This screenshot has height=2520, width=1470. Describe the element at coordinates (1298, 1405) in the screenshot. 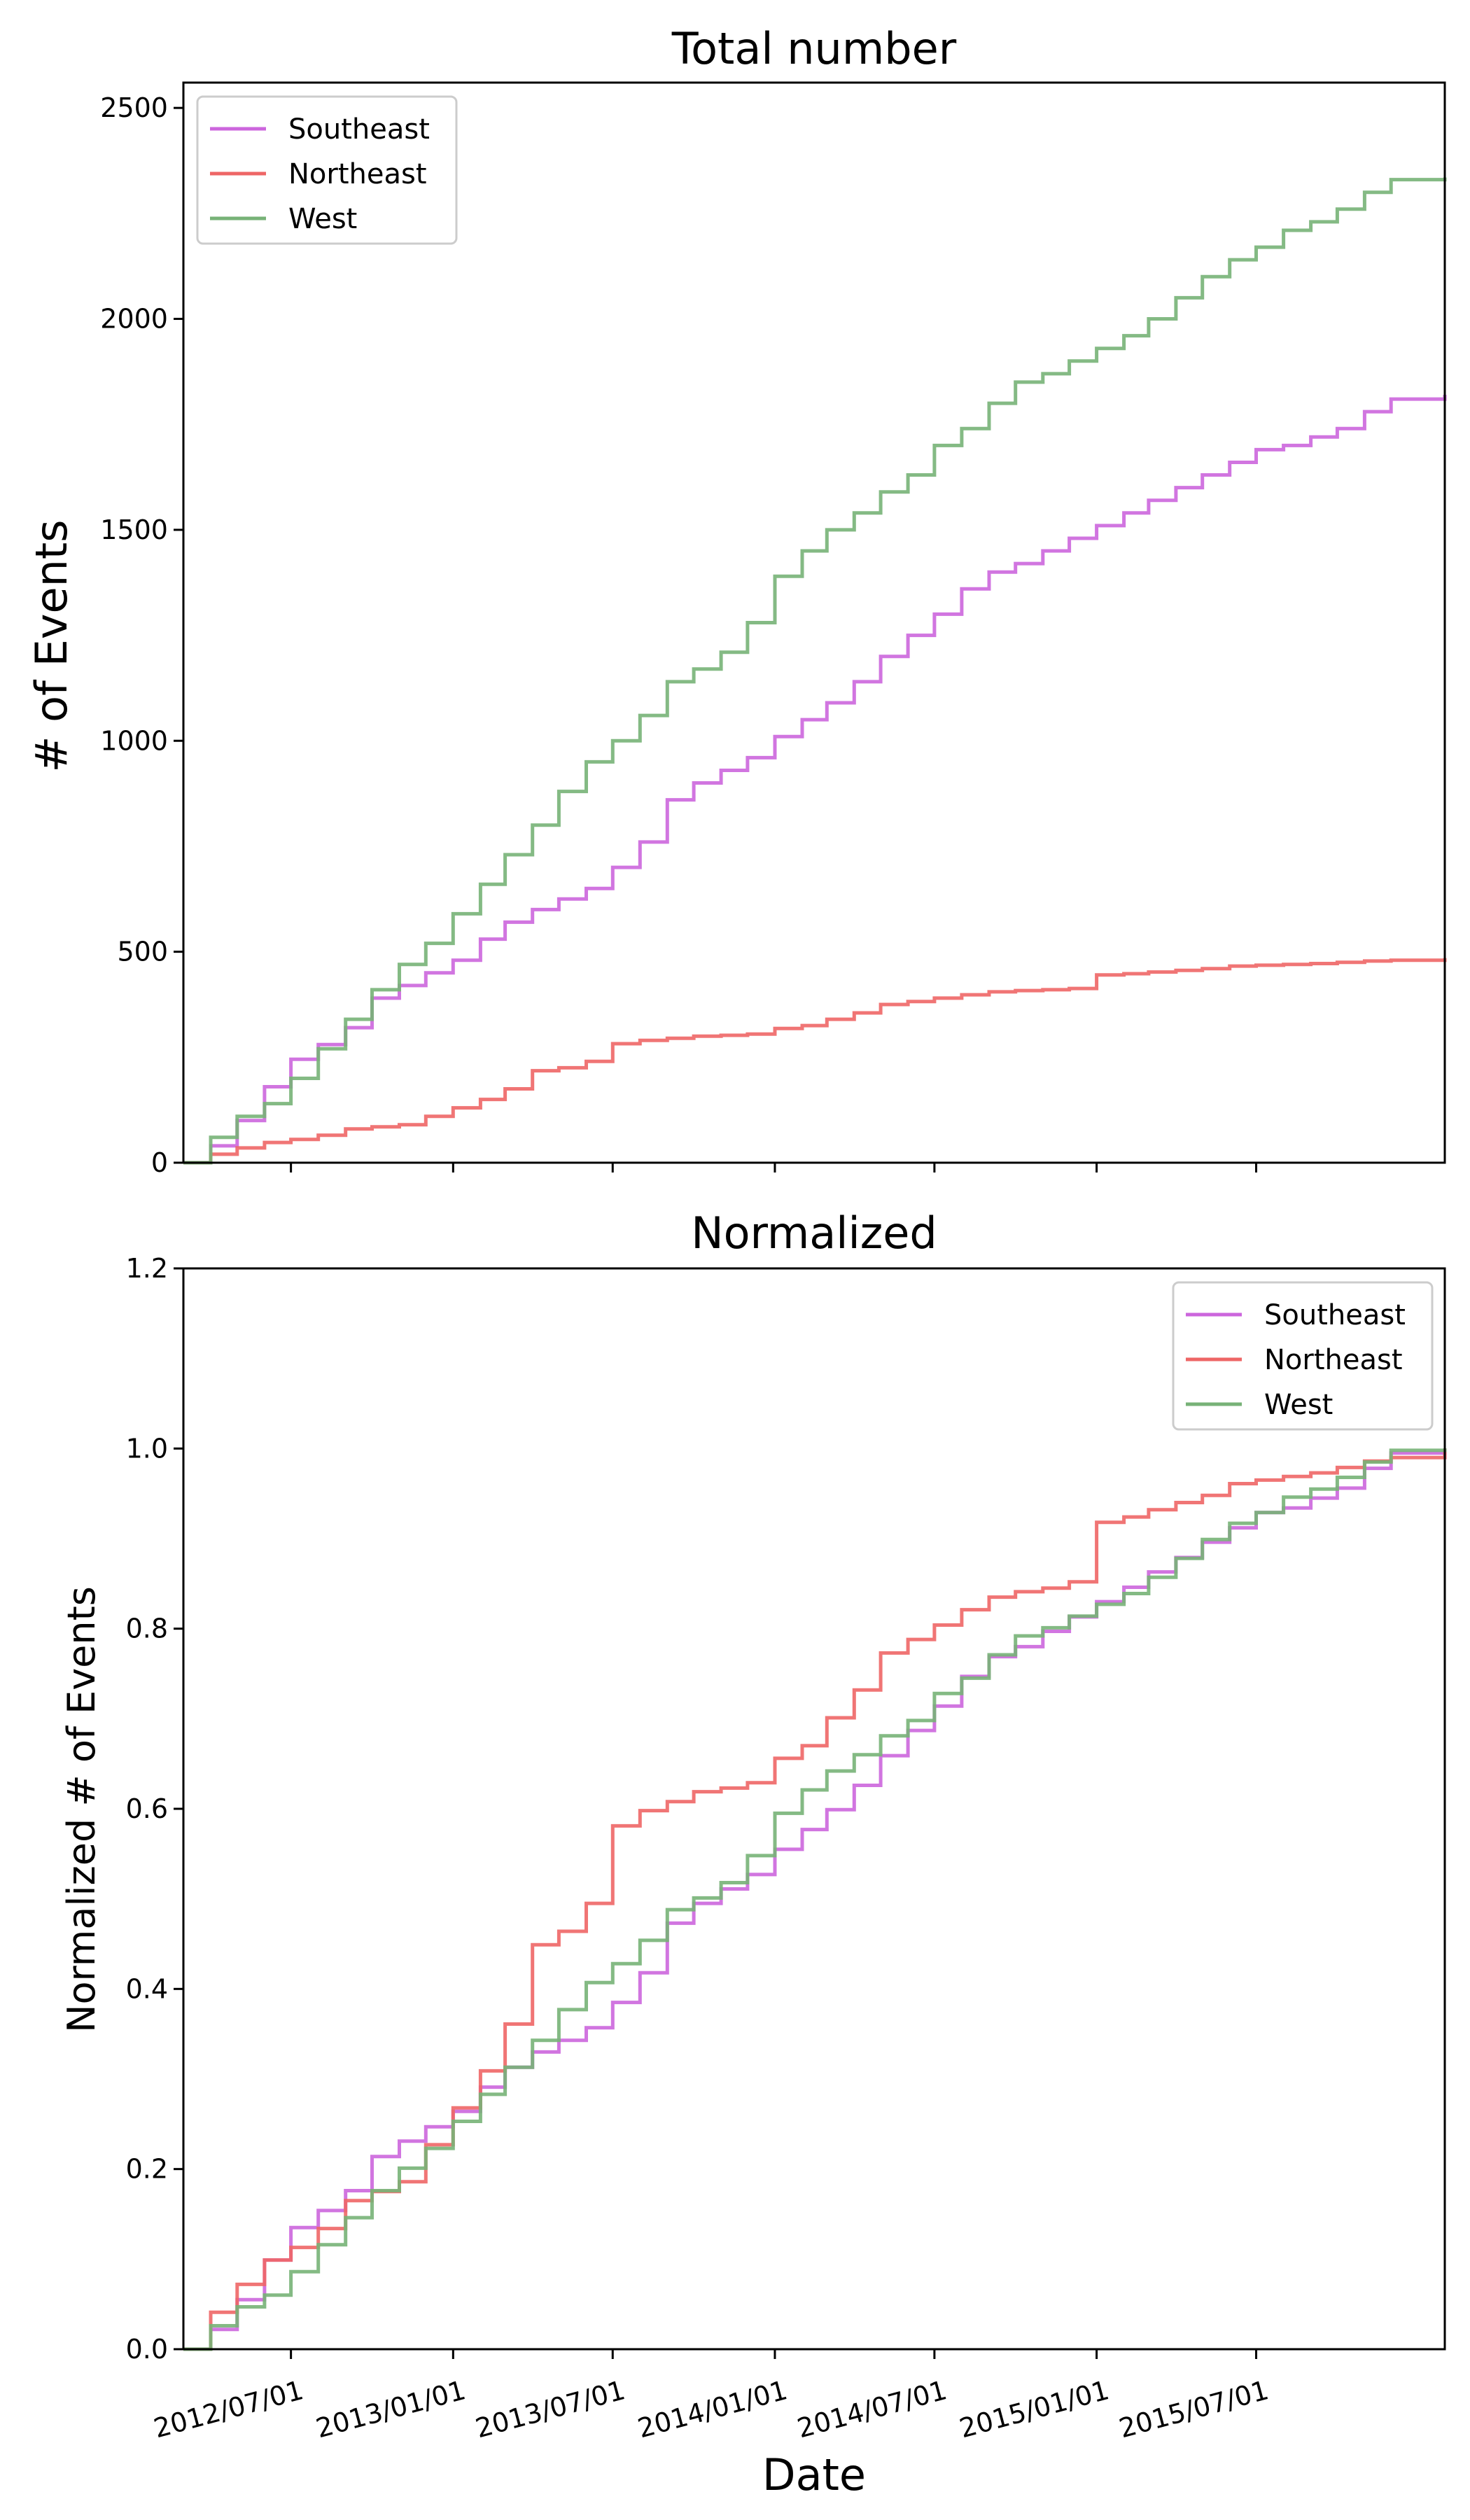

I see `normalized-legend-label-west: West` at that location.